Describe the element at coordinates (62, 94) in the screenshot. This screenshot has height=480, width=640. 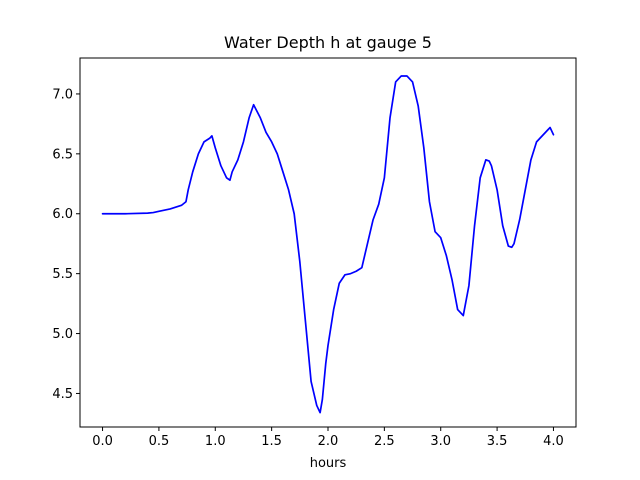
I see `y-tick-label: 7.0` at that location.